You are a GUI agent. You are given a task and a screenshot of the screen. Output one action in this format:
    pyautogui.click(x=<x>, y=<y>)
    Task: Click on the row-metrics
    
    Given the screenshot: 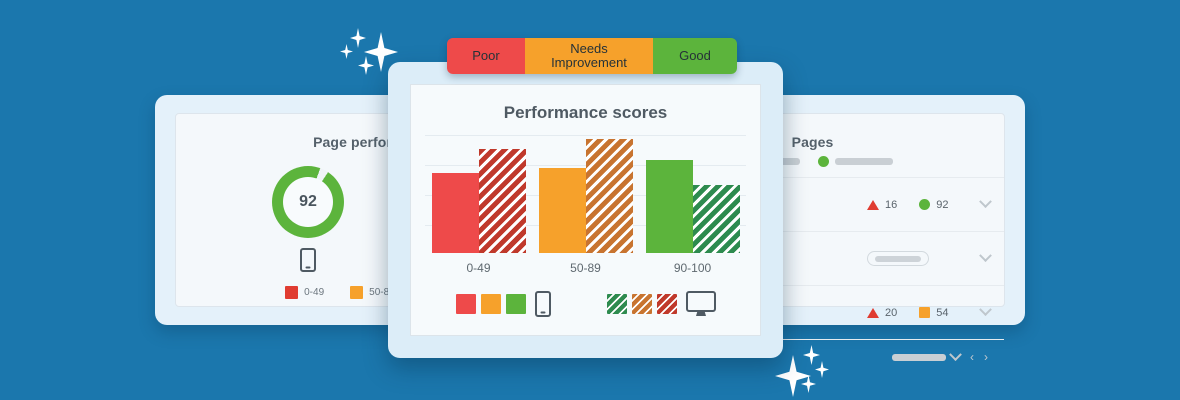 What is the action you would take?
    pyautogui.click(x=924, y=258)
    